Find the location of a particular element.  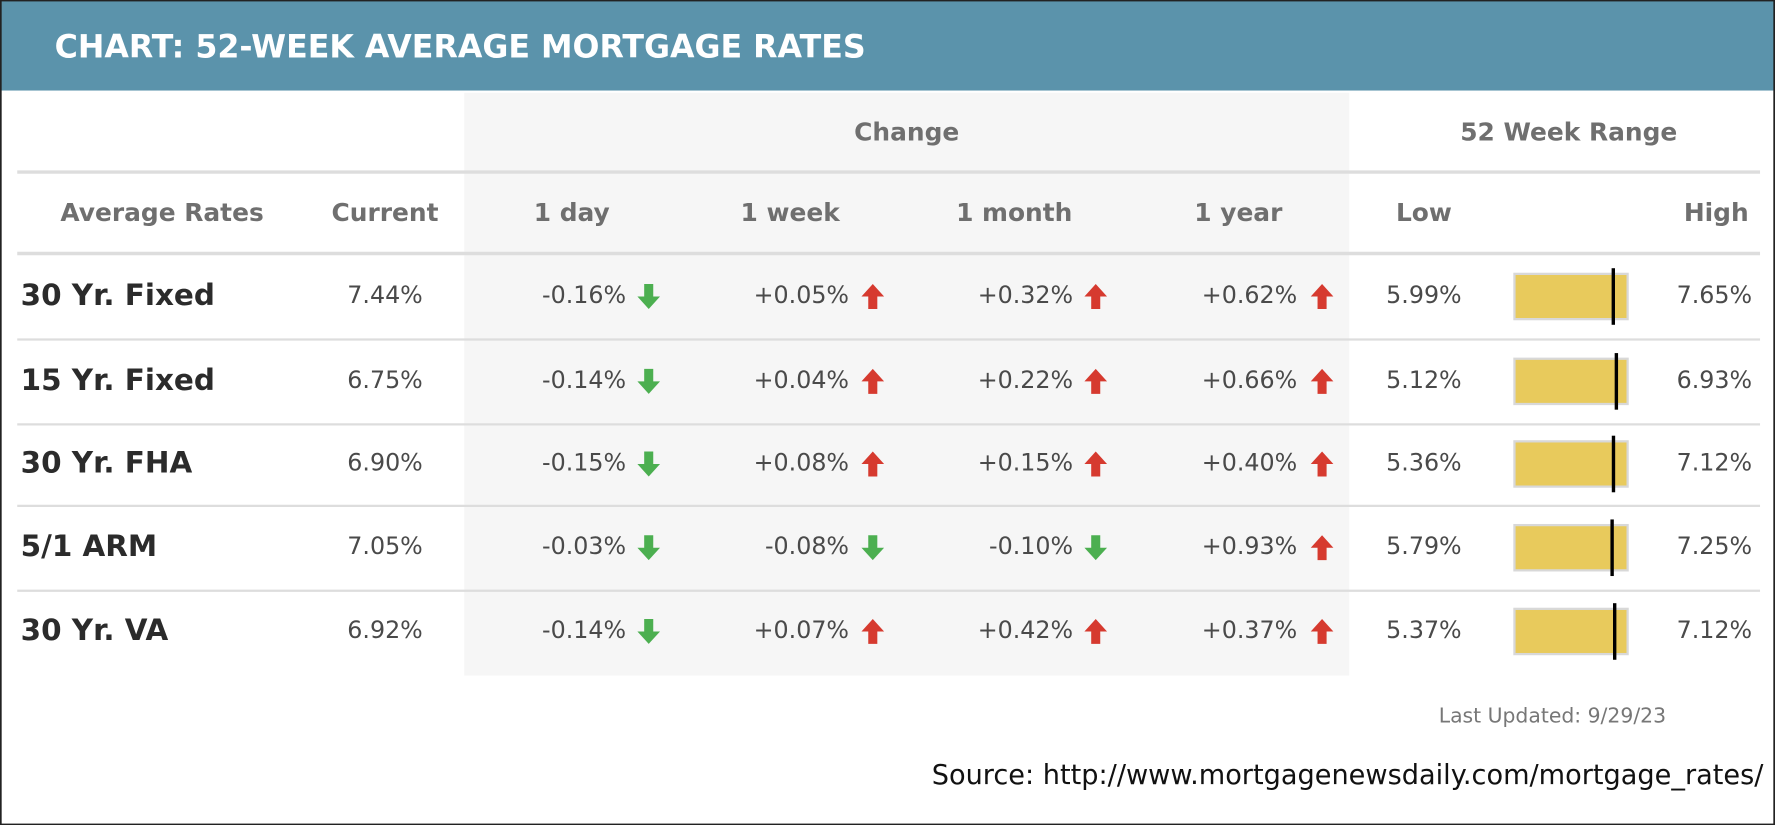

change-value: -0.08% is located at coordinates (807, 546).